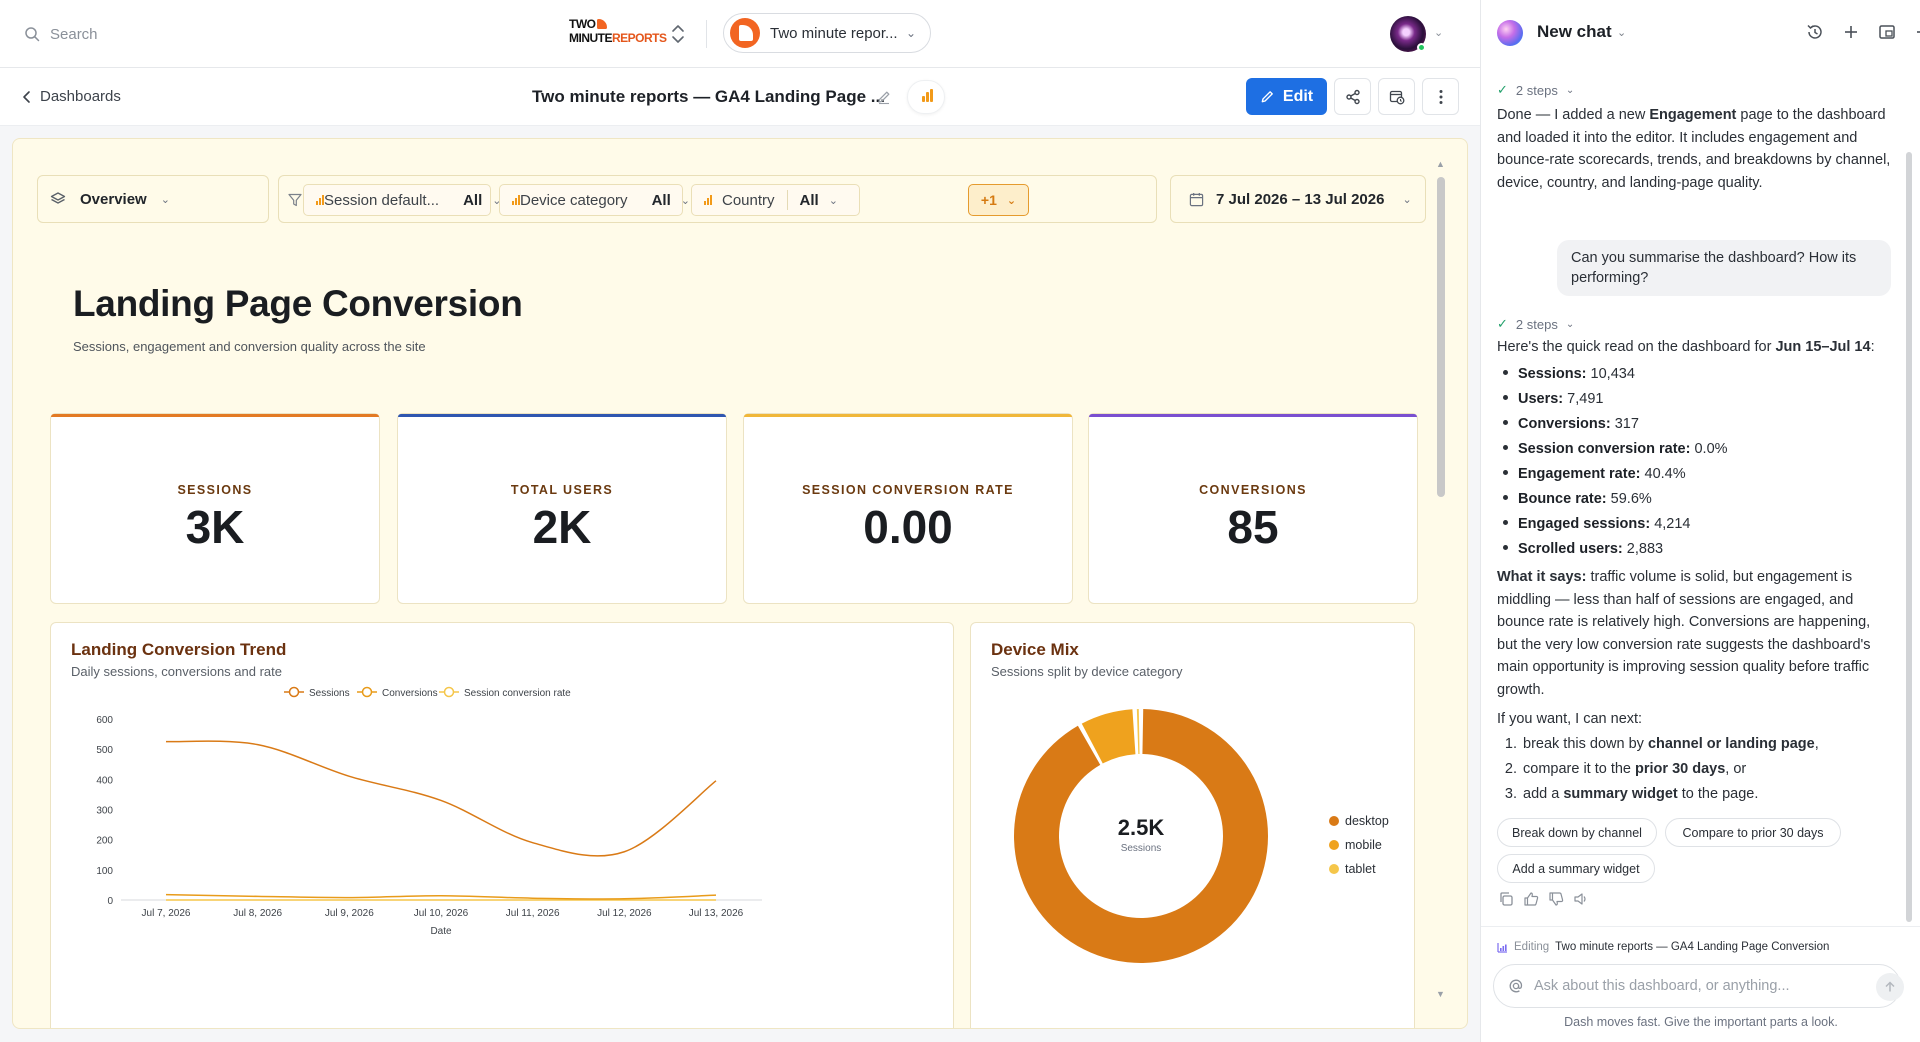 This screenshot has width=1920, height=1042. What do you see at coordinates (1440, 164) in the screenshot?
I see `scroll-up-arrow-icon: ▲` at bounding box center [1440, 164].